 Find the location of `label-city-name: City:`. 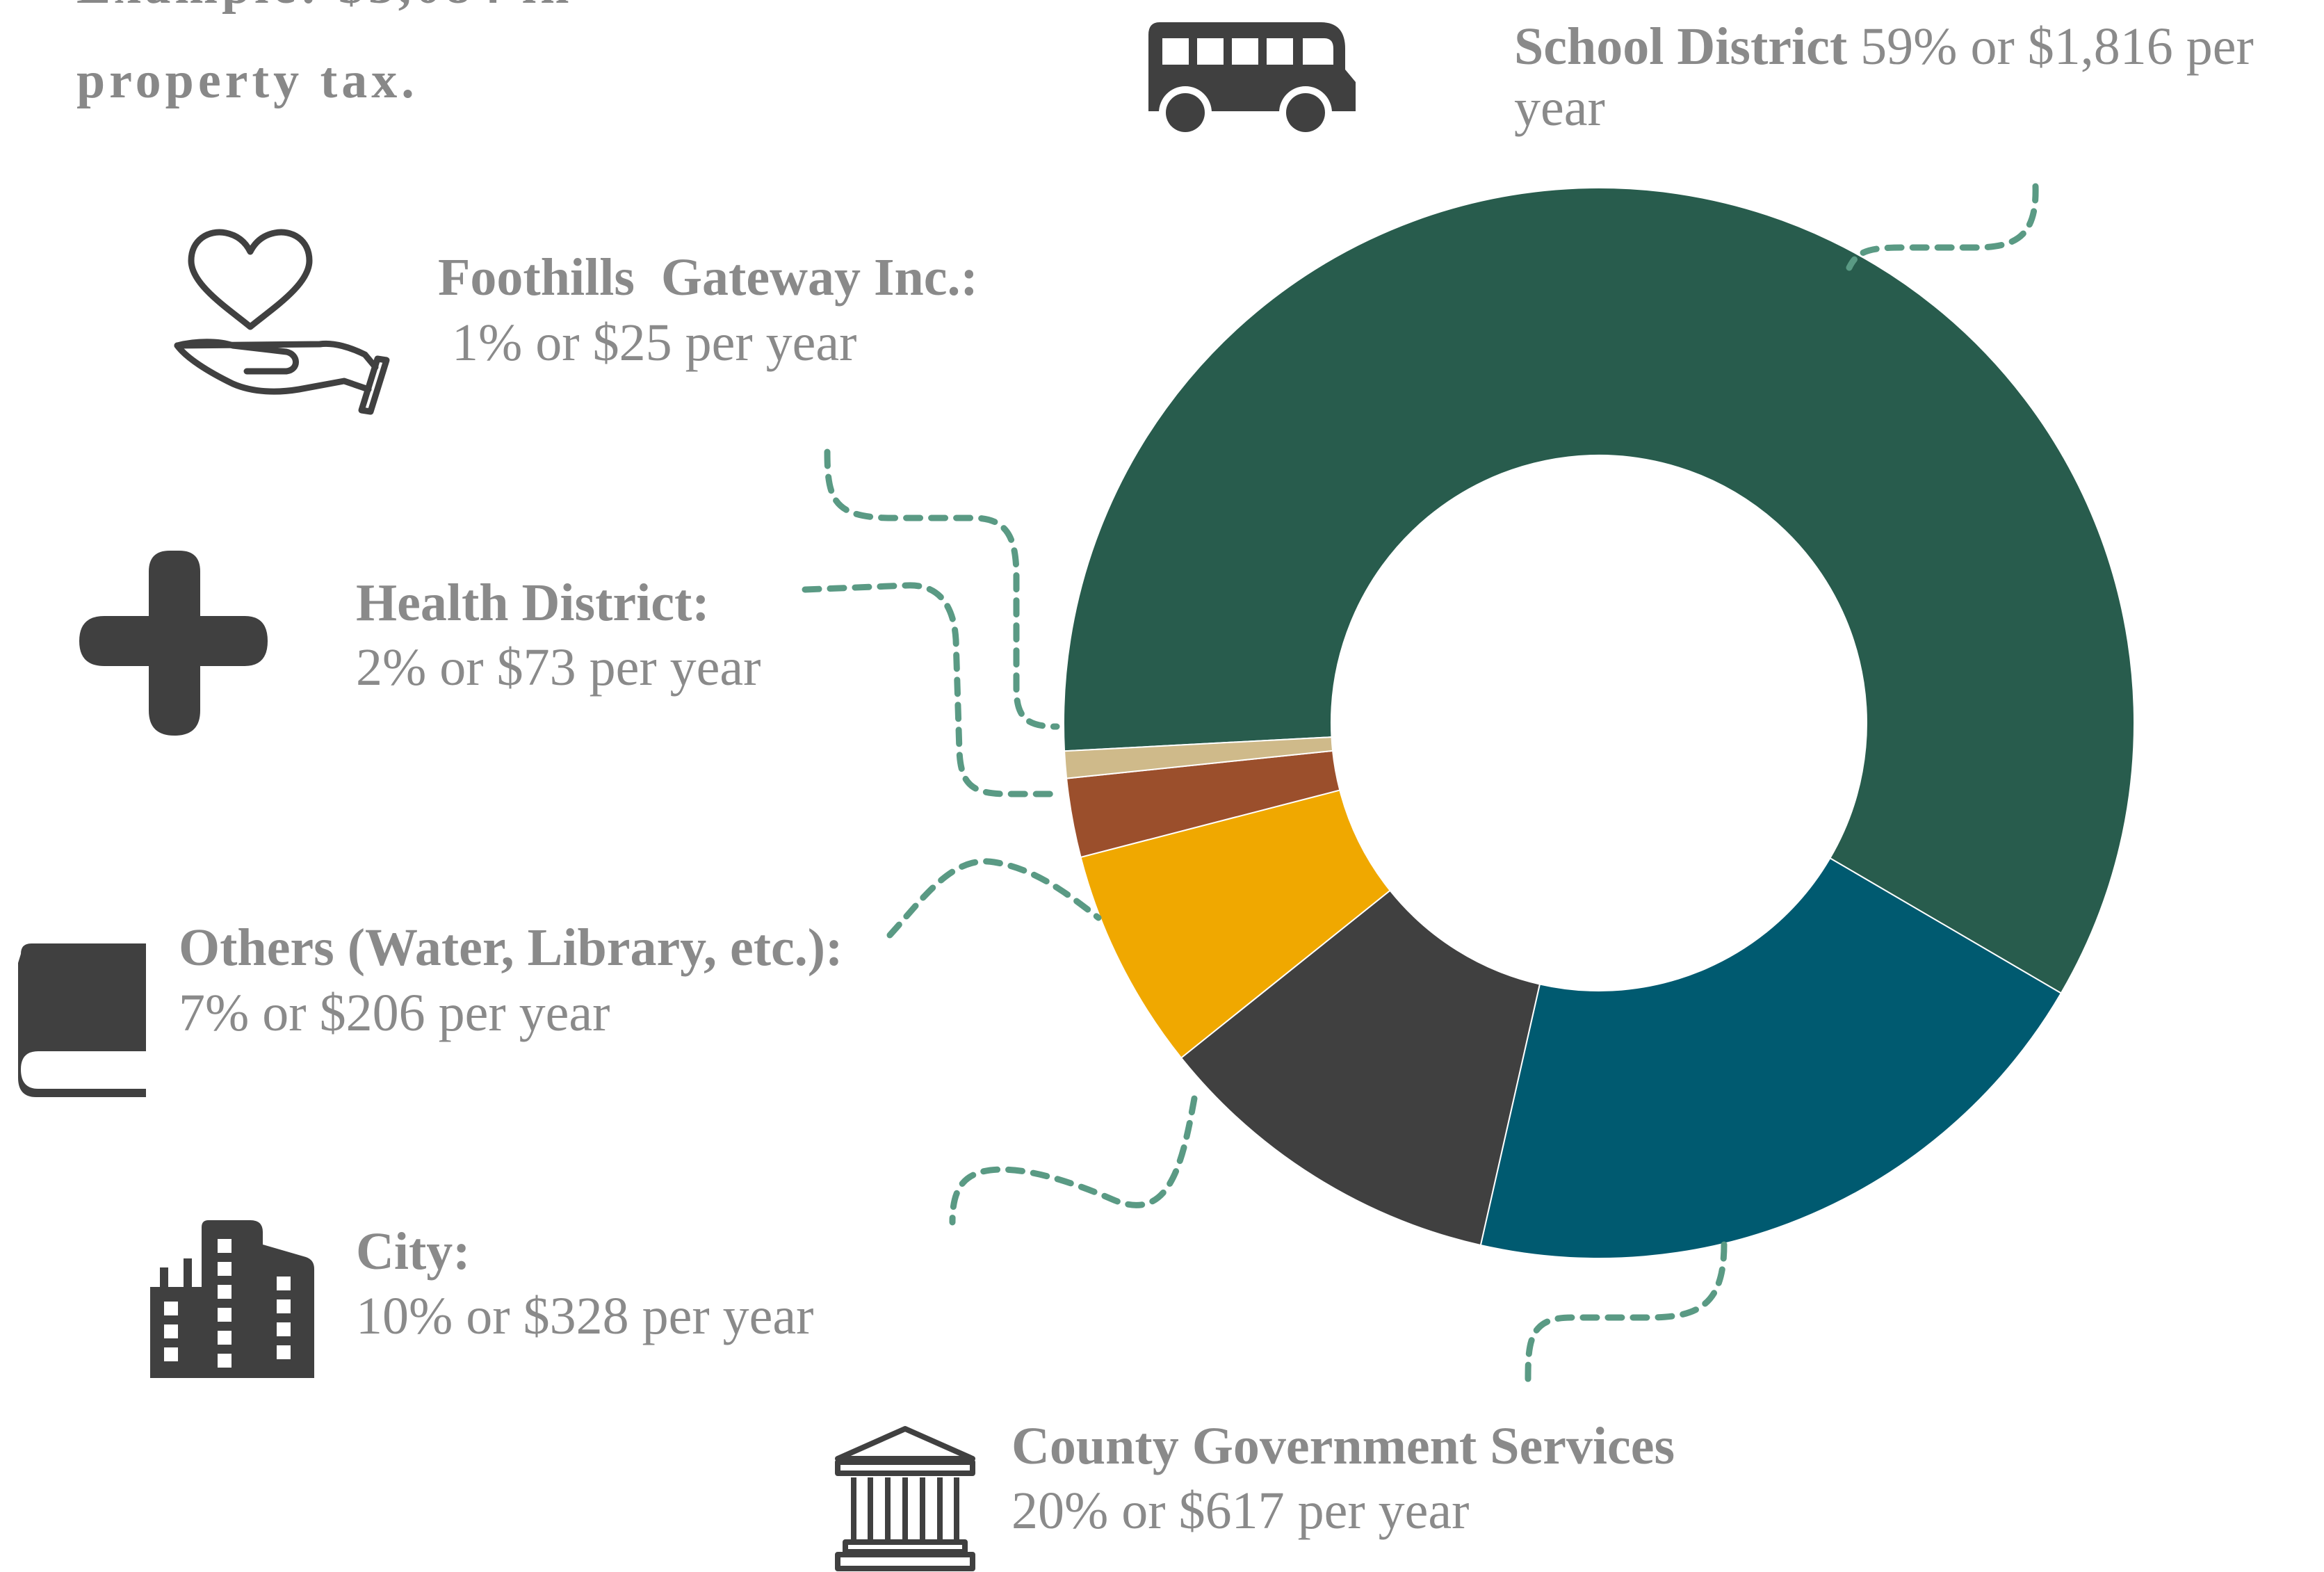

label-city-name: City: is located at coordinates (413, 1251).